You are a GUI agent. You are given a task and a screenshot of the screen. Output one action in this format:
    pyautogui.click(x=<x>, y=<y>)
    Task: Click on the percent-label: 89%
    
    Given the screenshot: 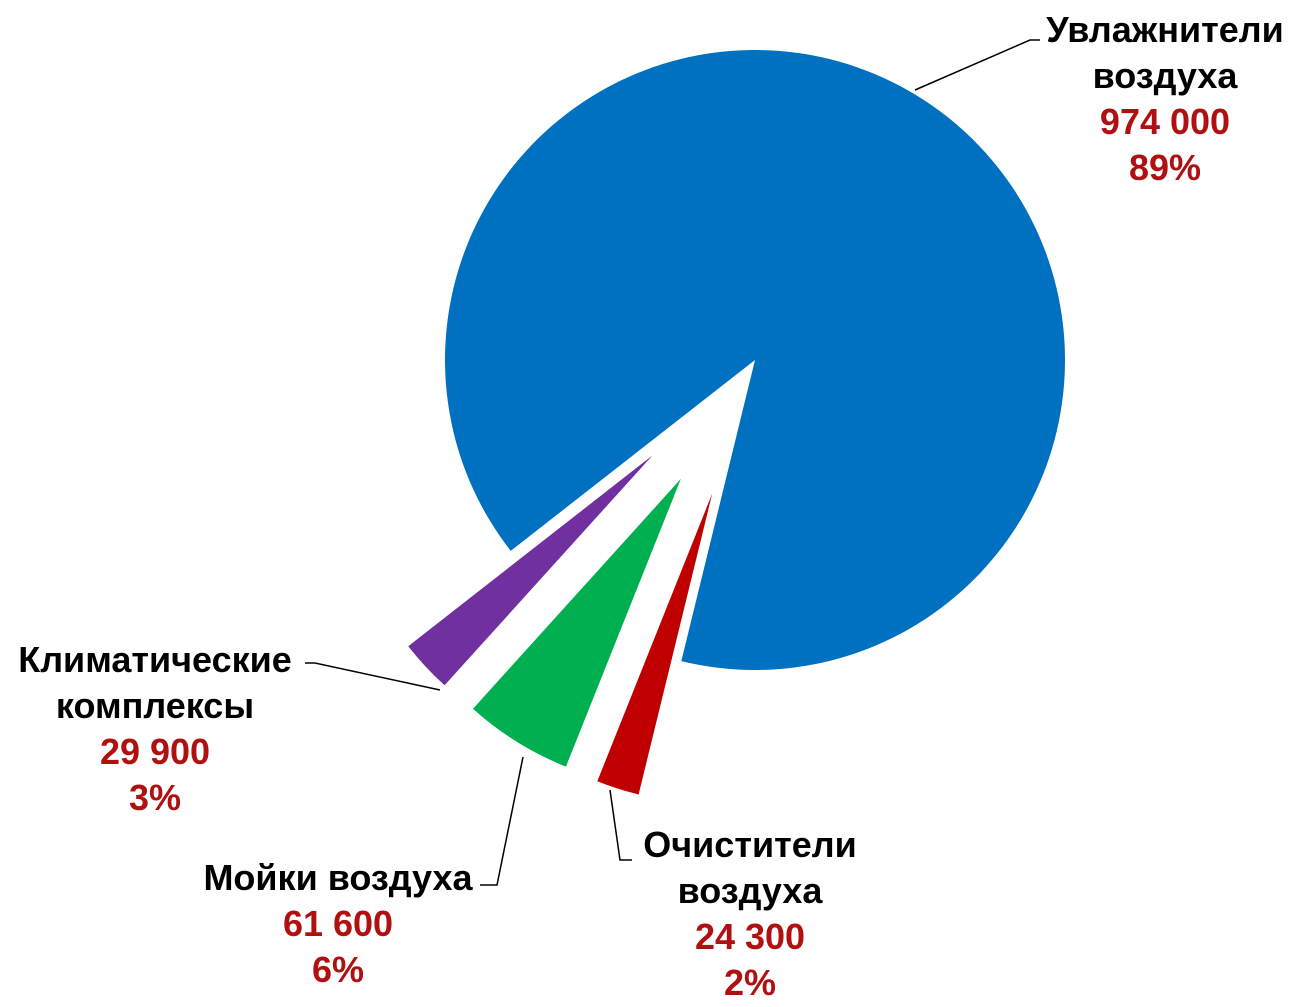 What is the action you would take?
    pyautogui.click(x=1165, y=167)
    